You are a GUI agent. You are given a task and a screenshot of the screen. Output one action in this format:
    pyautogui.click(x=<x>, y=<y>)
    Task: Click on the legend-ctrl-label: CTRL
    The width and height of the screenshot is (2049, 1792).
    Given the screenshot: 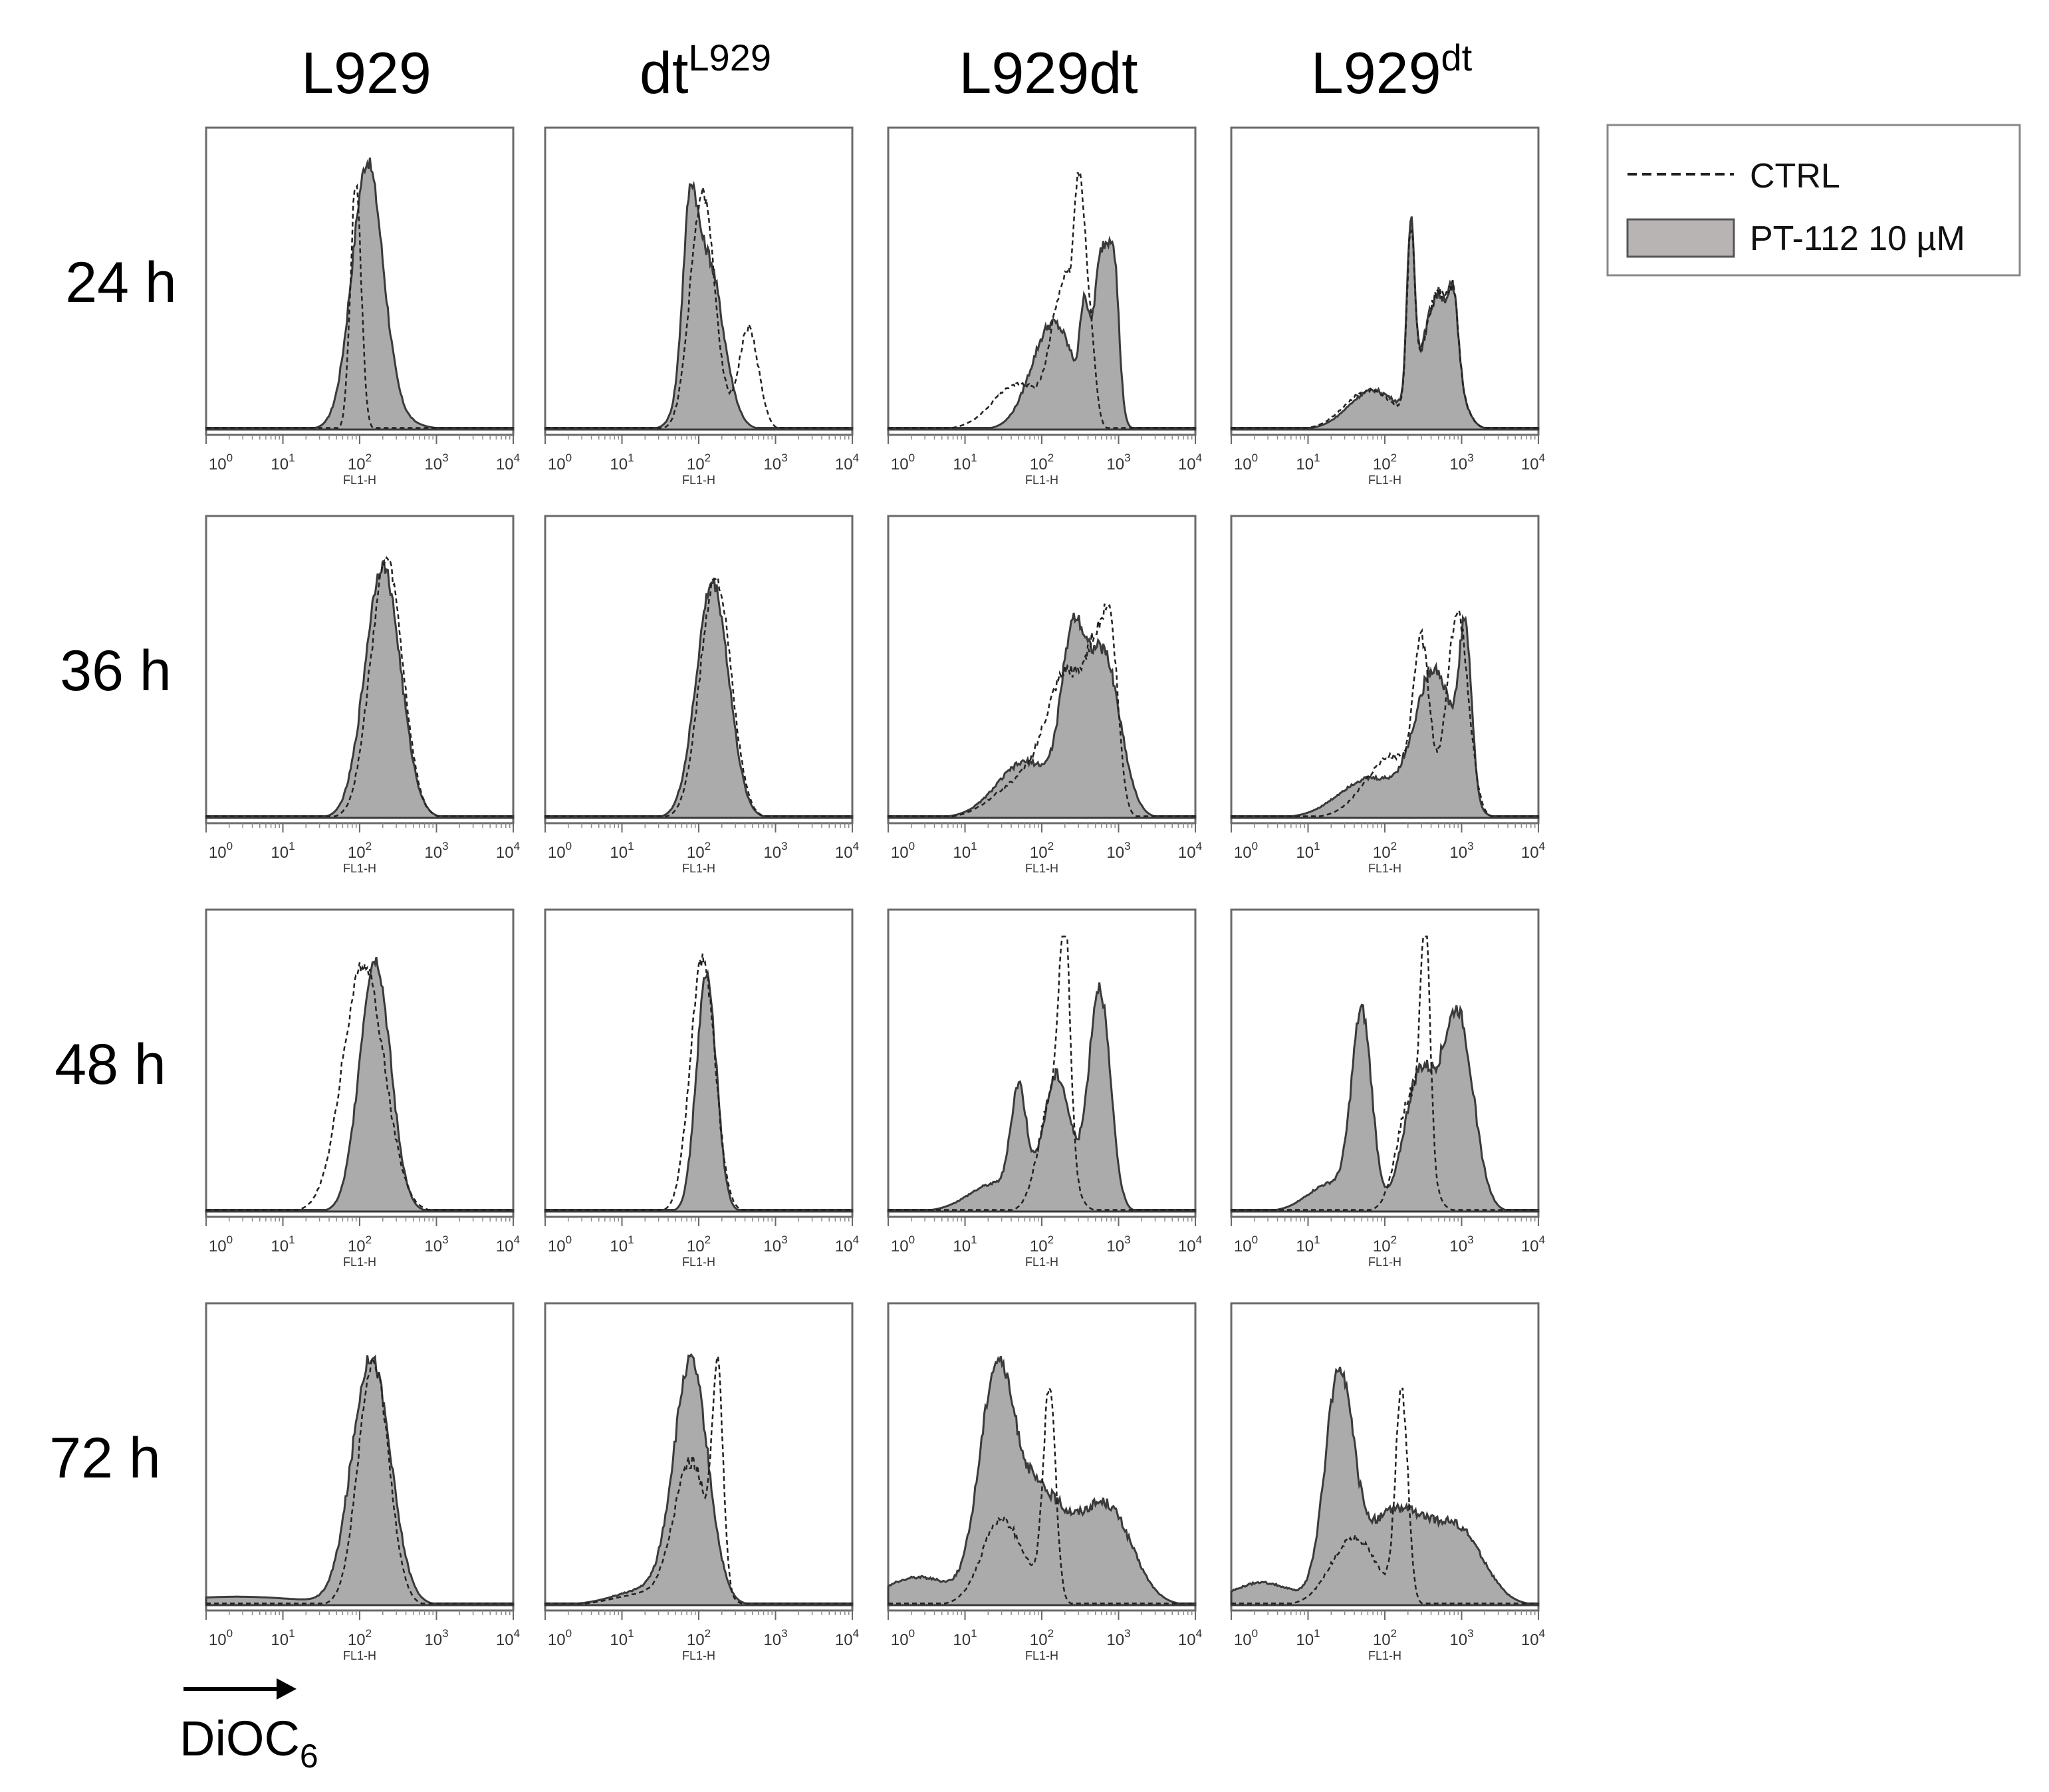 What is the action you would take?
    pyautogui.click(x=1795, y=176)
    